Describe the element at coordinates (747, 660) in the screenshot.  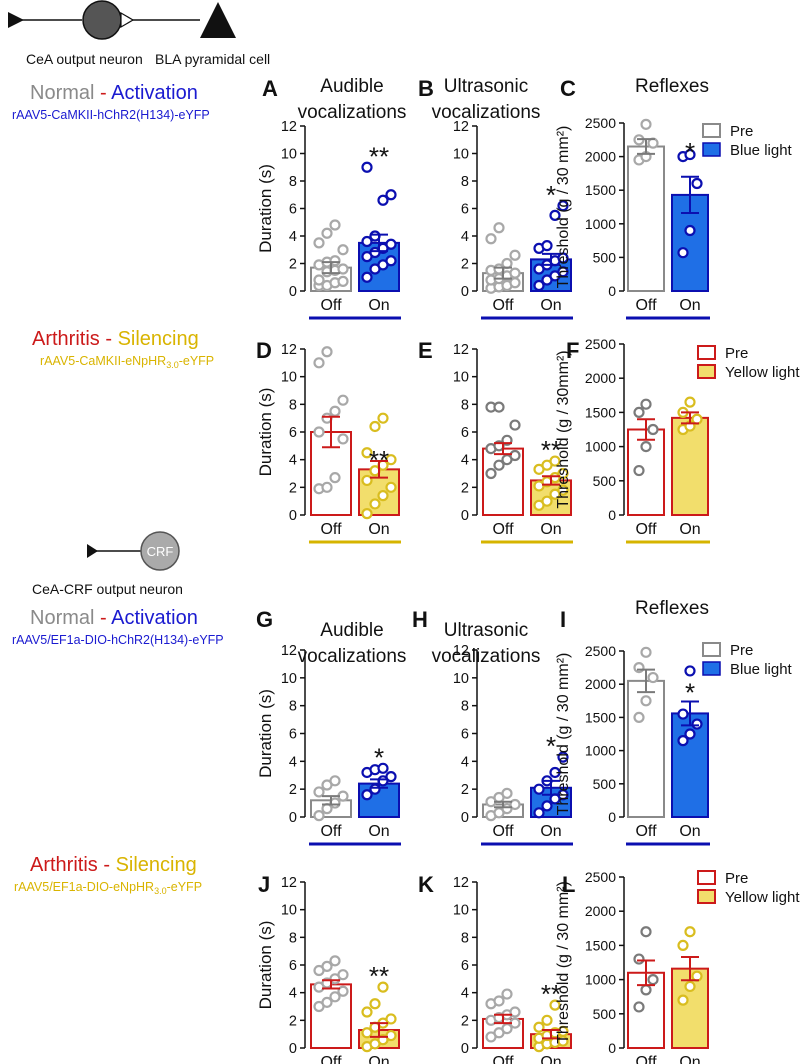
I see `legend-i: Pre Blue light` at that location.